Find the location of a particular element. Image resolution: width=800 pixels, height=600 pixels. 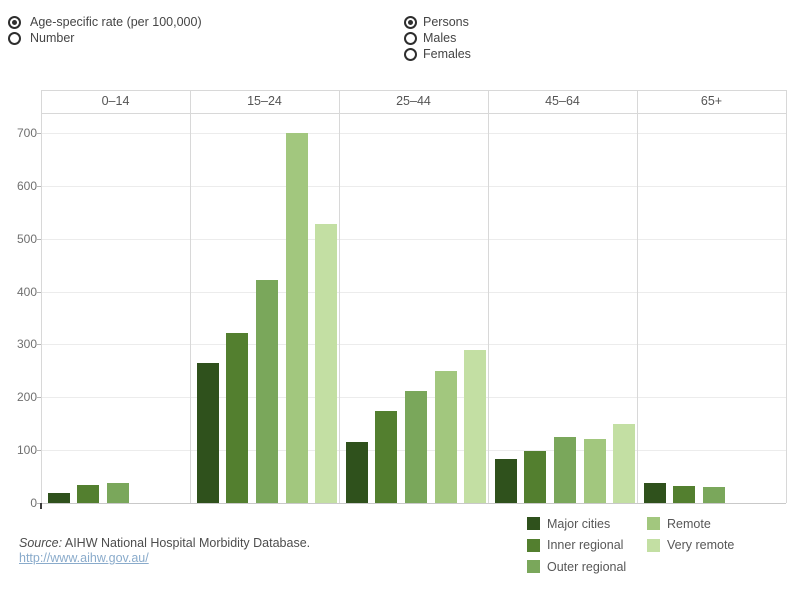

column-header-45–64: 45–64 is located at coordinates (562, 101).